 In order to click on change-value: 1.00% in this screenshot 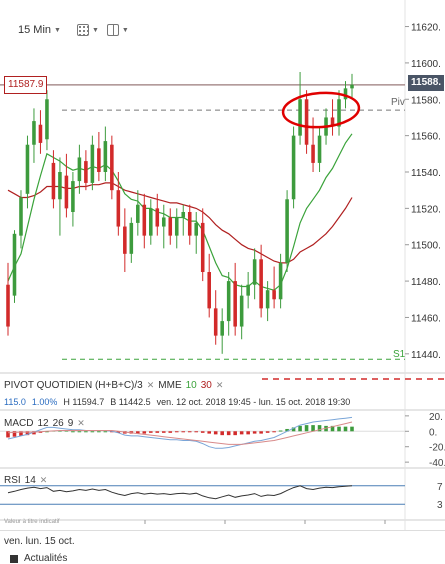, I will do `click(44, 402)`.